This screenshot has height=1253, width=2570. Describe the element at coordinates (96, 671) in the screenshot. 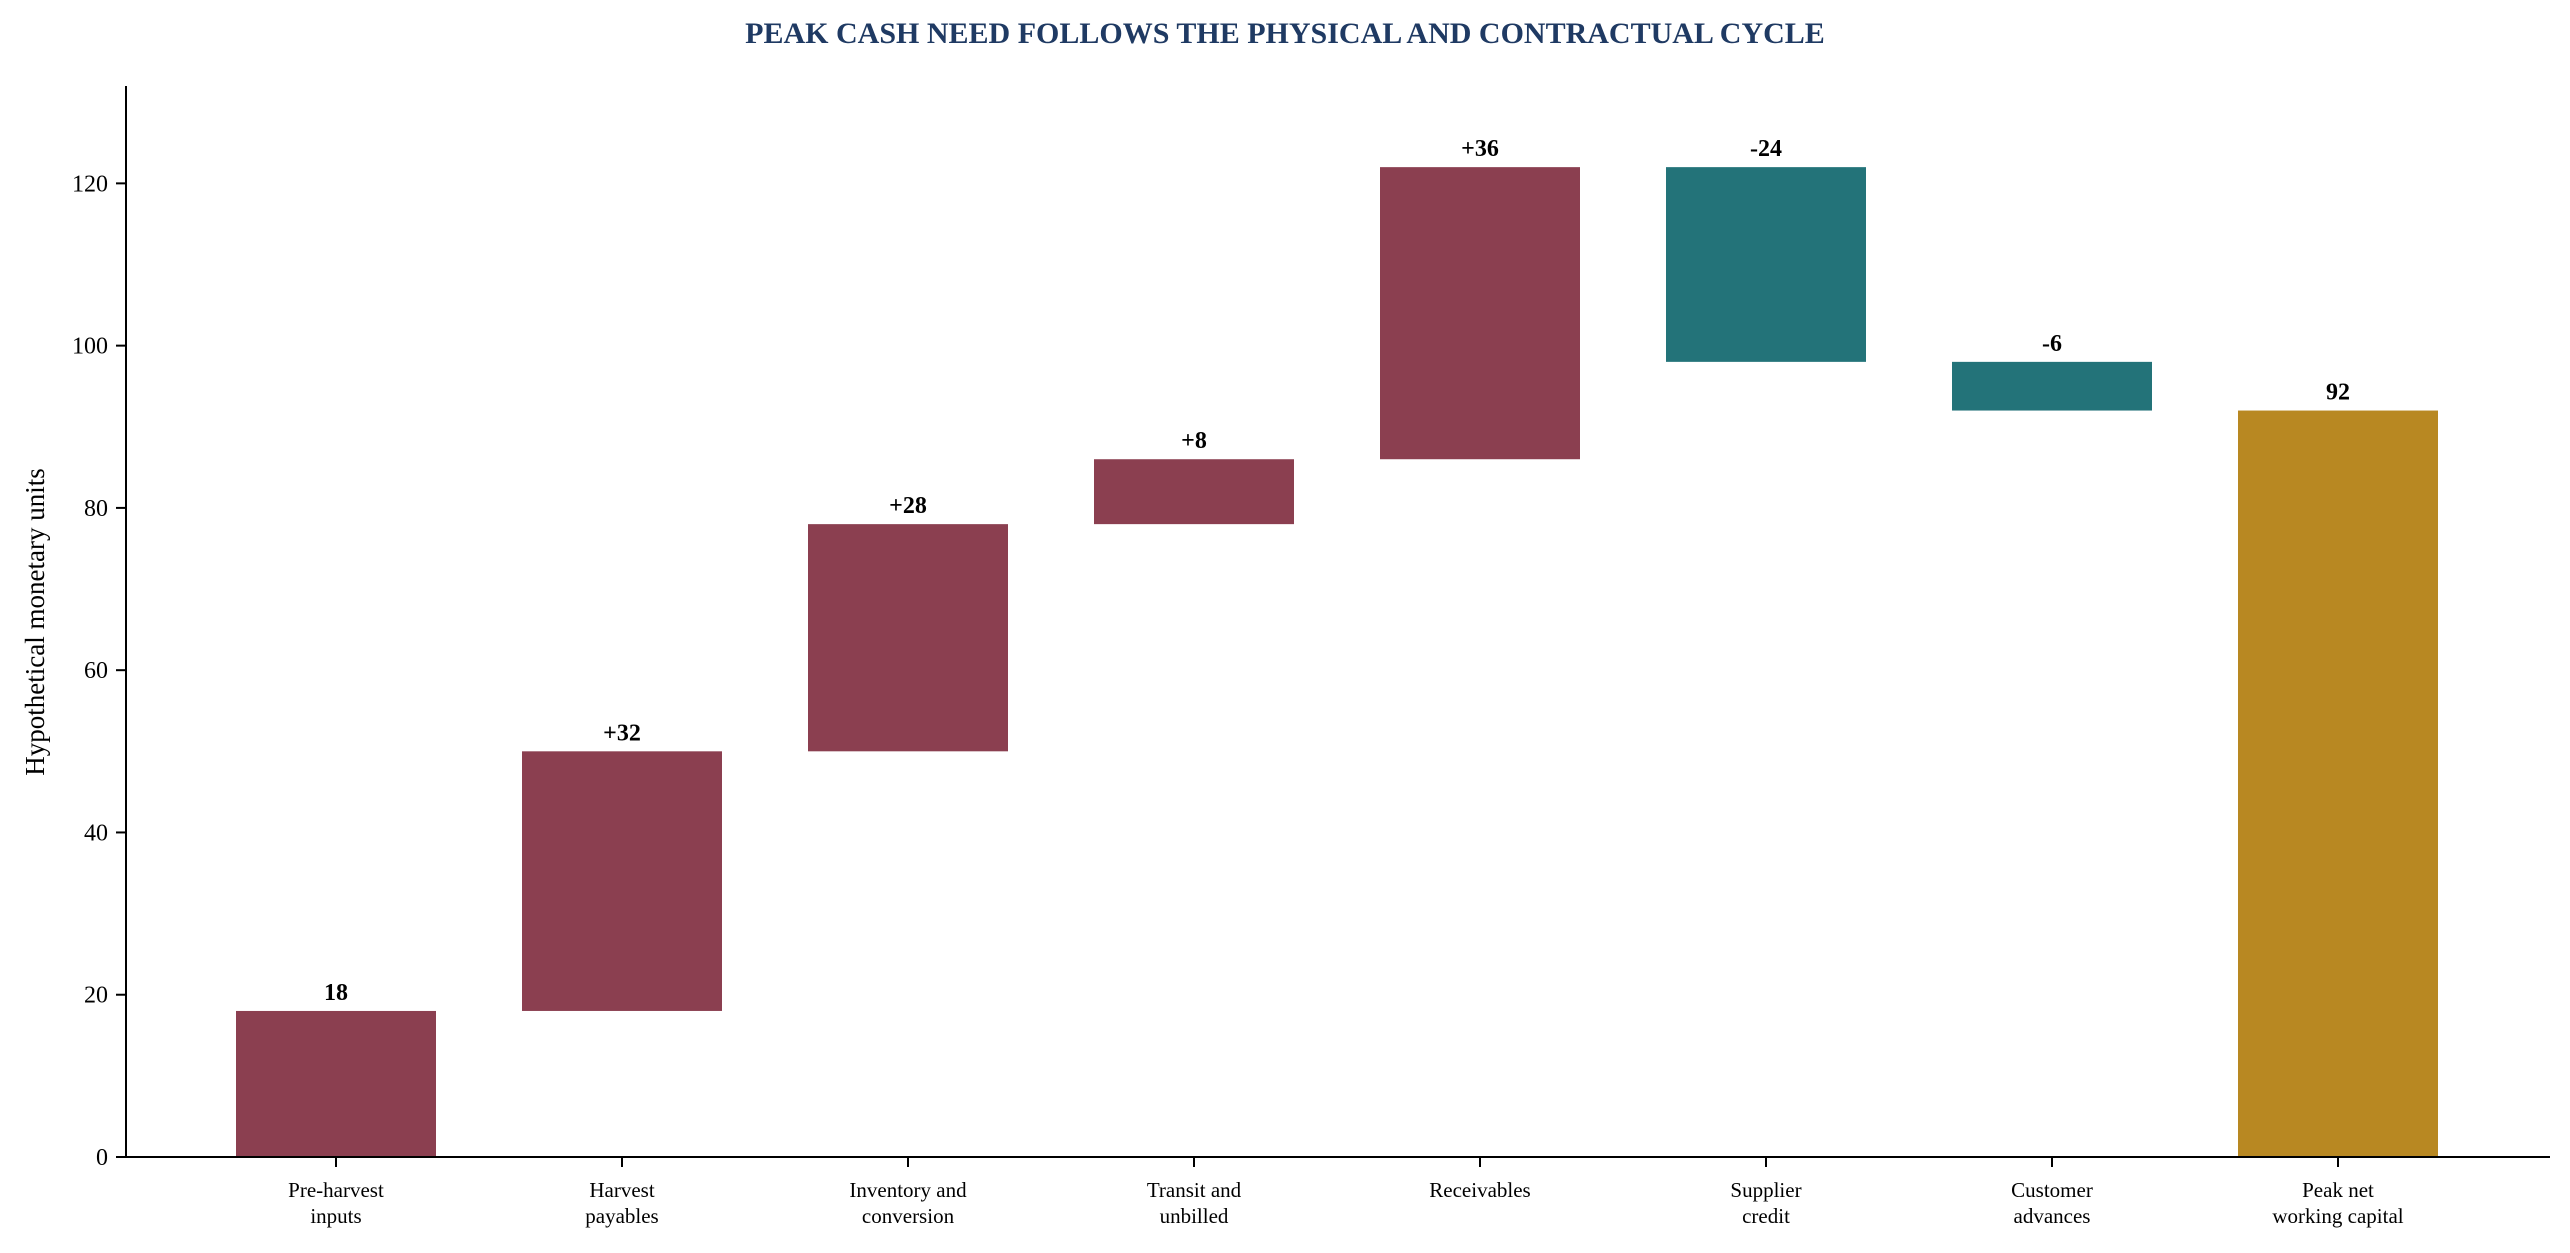

I see `y-tick-label: 60` at that location.